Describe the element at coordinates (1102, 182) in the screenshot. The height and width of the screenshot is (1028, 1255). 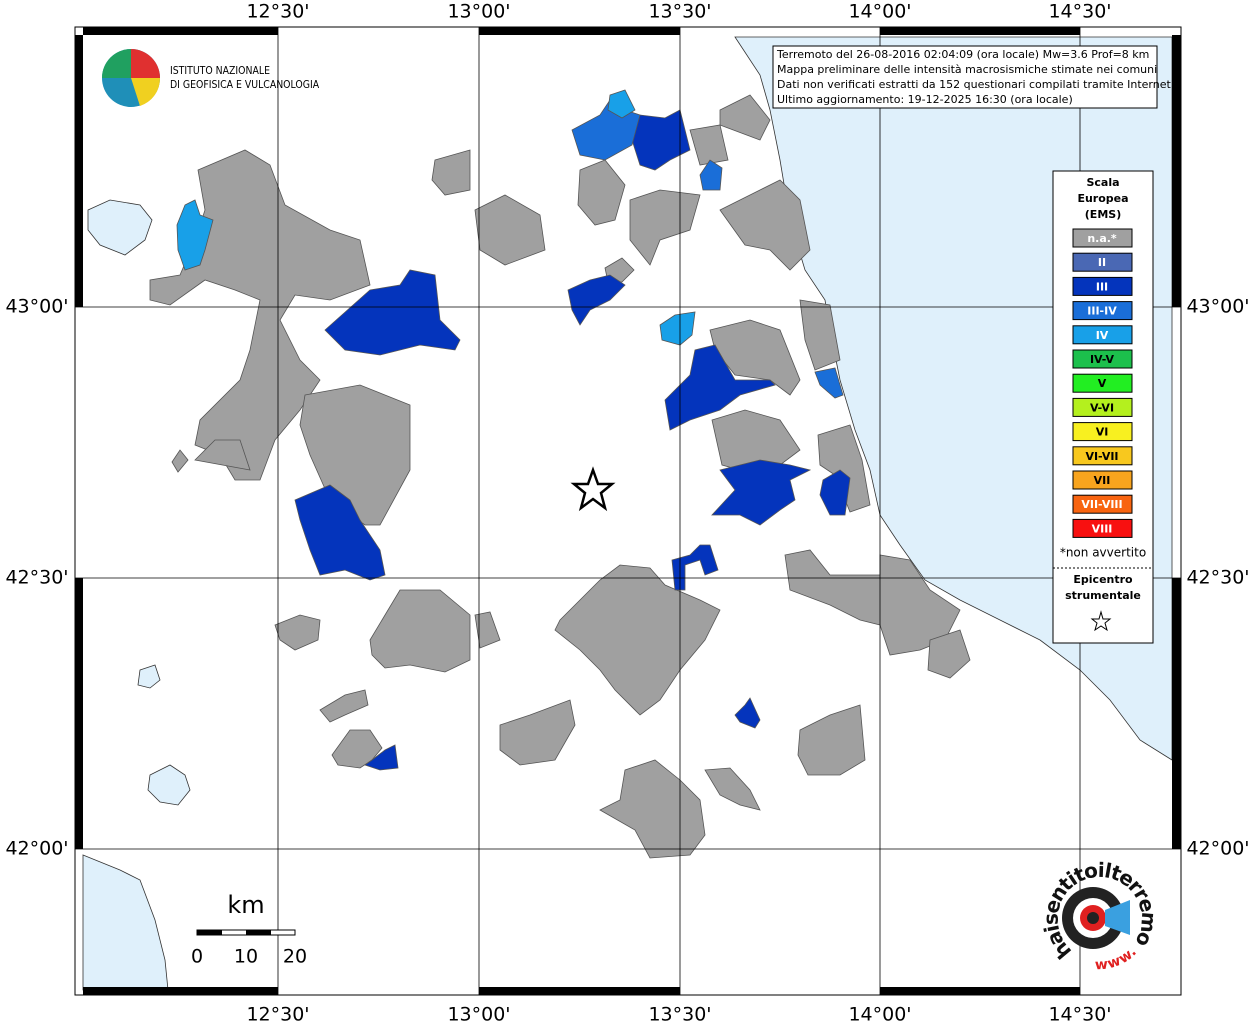
I see `legend-title: Scala` at that location.